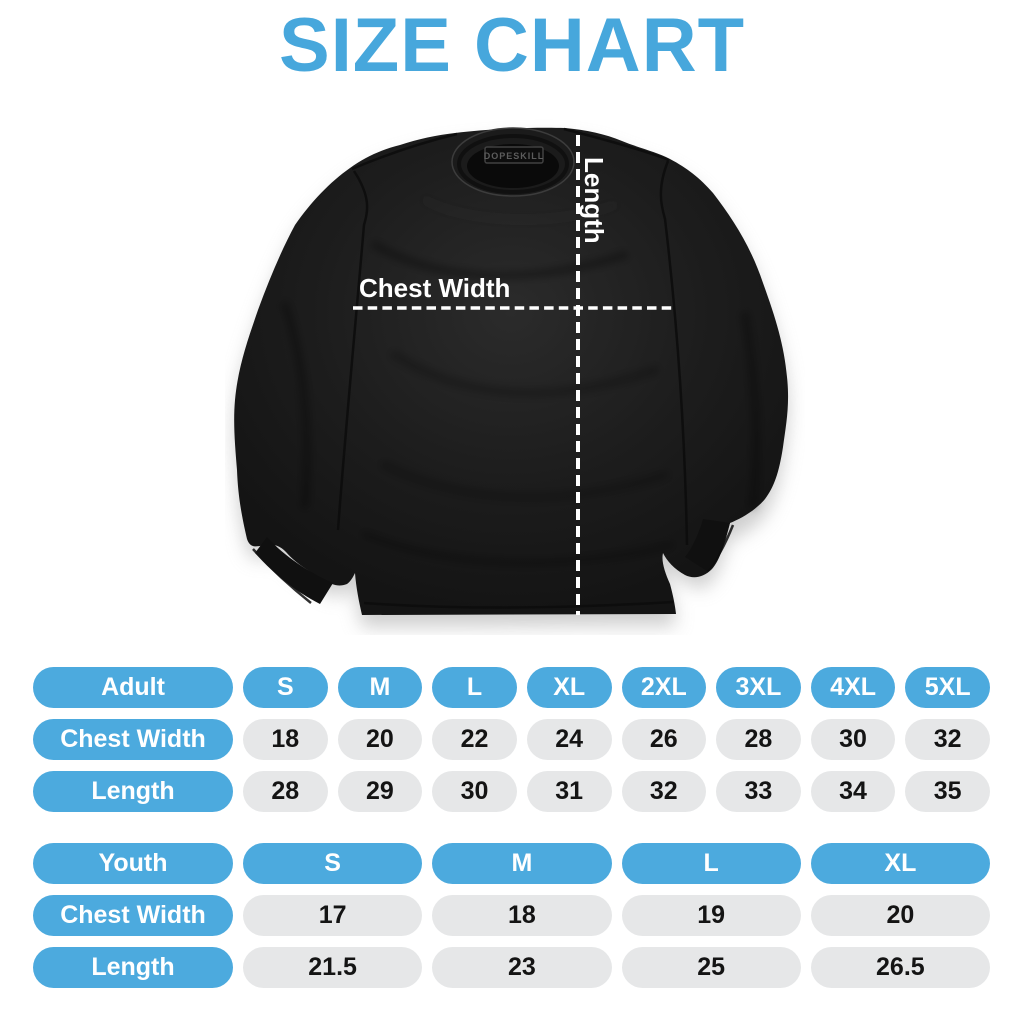 This screenshot has height=1024, width=1024. I want to click on adult-size-l: L, so click(474, 687).